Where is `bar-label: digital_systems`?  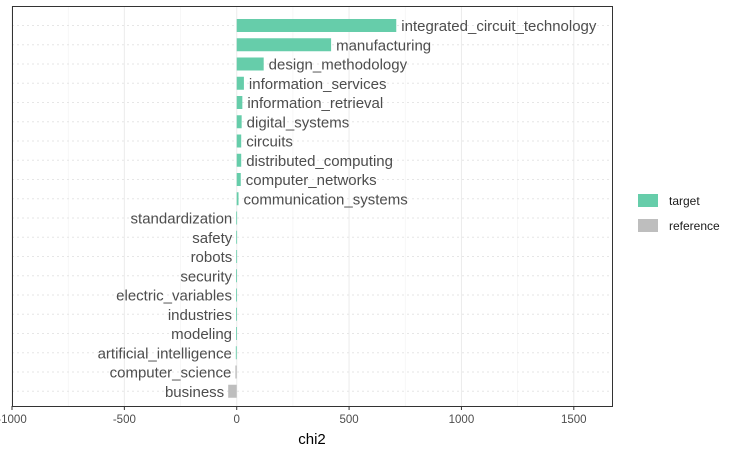 bar-label: digital_systems is located at coordinates (298, 122).